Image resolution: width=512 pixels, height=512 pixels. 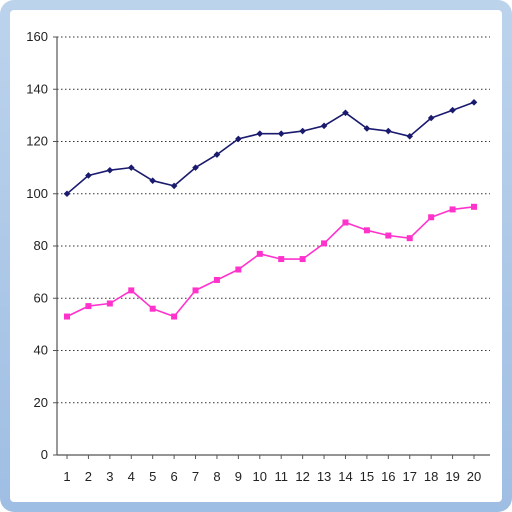 What do you see at coordinates (388, 476) in the screenshot?
I see `x-tick-label: 16` at bounding box center [388, 476].